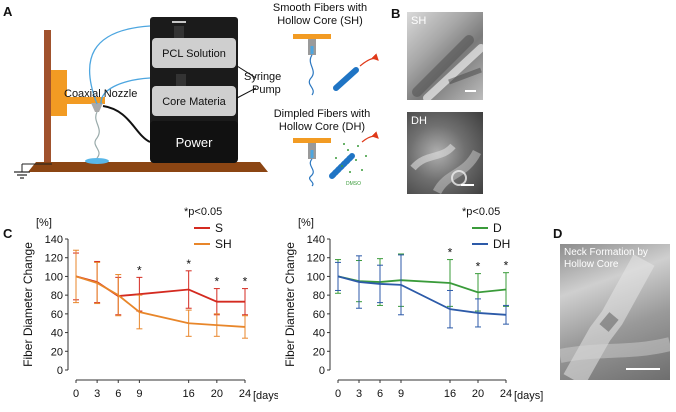  What do you see at coordinates (311, 172) in the screenshot?
I see `dh-jet` at bounding box center [311, 172].